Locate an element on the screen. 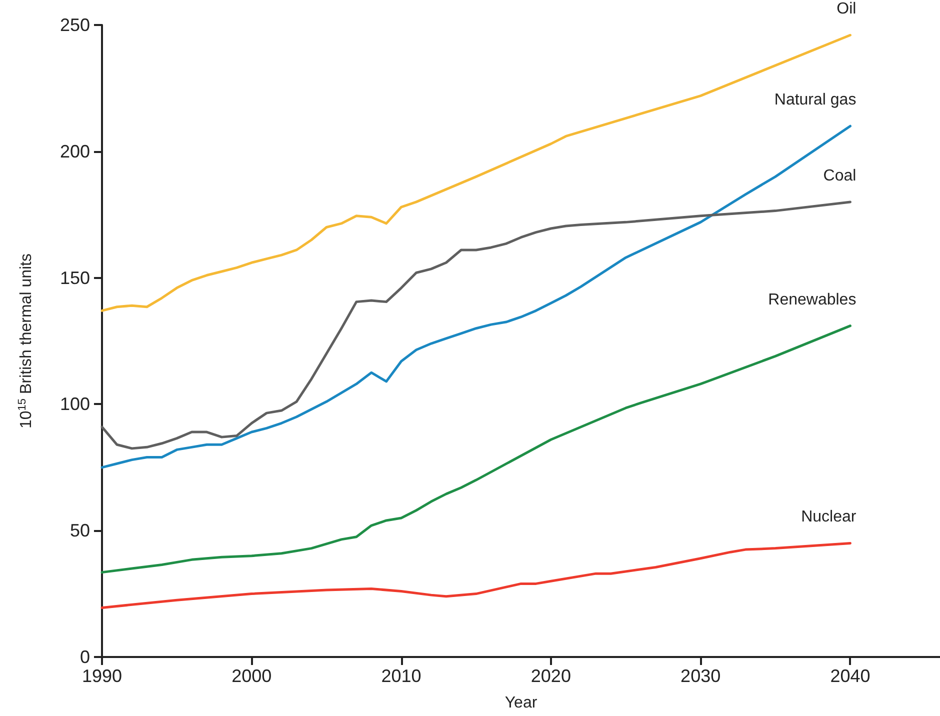 Image resolution: width=940 pixels, height=716 pixels. series-label: Renewables is located at coordinates (812, 299).